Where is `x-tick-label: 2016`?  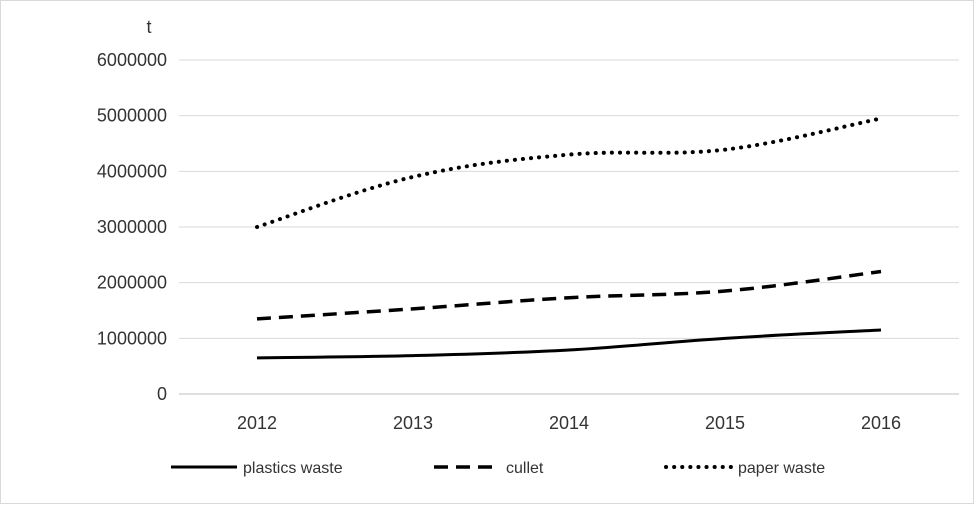
x-tick-label: 2016 is located at coordinates (881, 423).